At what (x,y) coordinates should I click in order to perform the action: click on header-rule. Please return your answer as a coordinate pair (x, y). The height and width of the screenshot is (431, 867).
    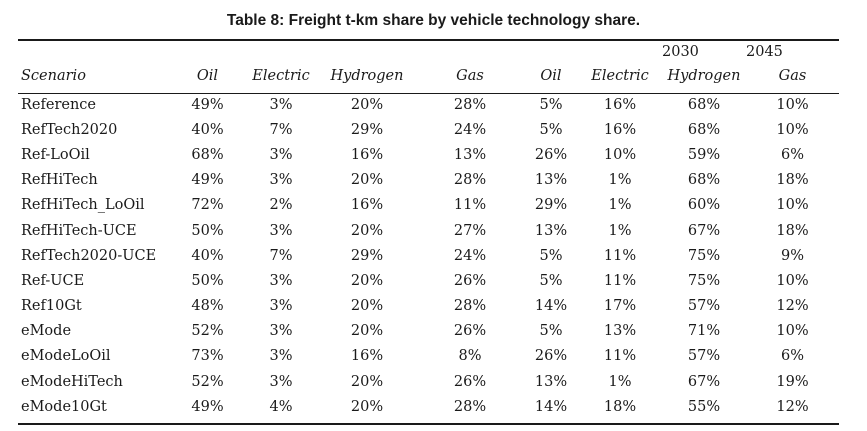
    Looking at the image, I should click on (428, 93).